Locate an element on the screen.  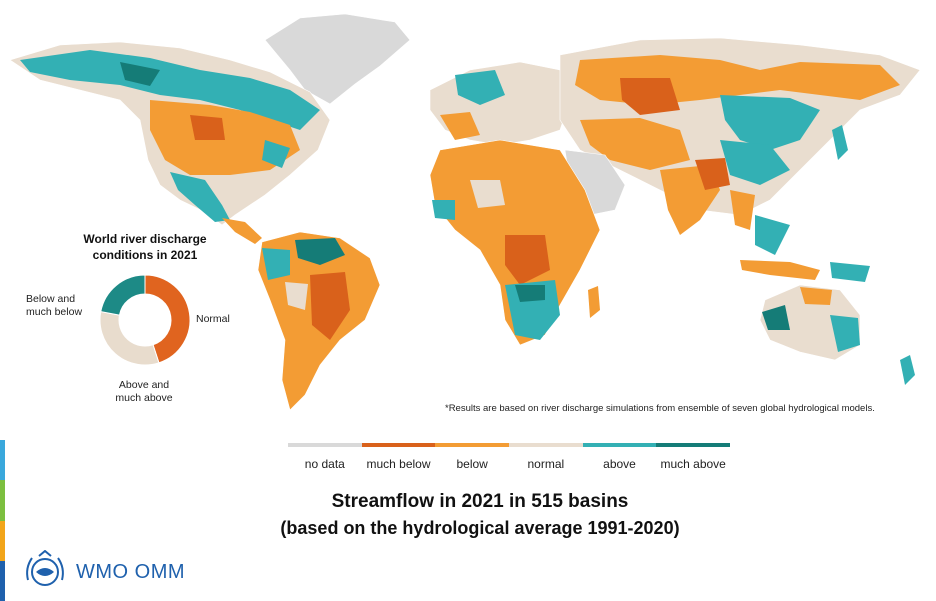
japan-region is located at coordinates (840, 142).